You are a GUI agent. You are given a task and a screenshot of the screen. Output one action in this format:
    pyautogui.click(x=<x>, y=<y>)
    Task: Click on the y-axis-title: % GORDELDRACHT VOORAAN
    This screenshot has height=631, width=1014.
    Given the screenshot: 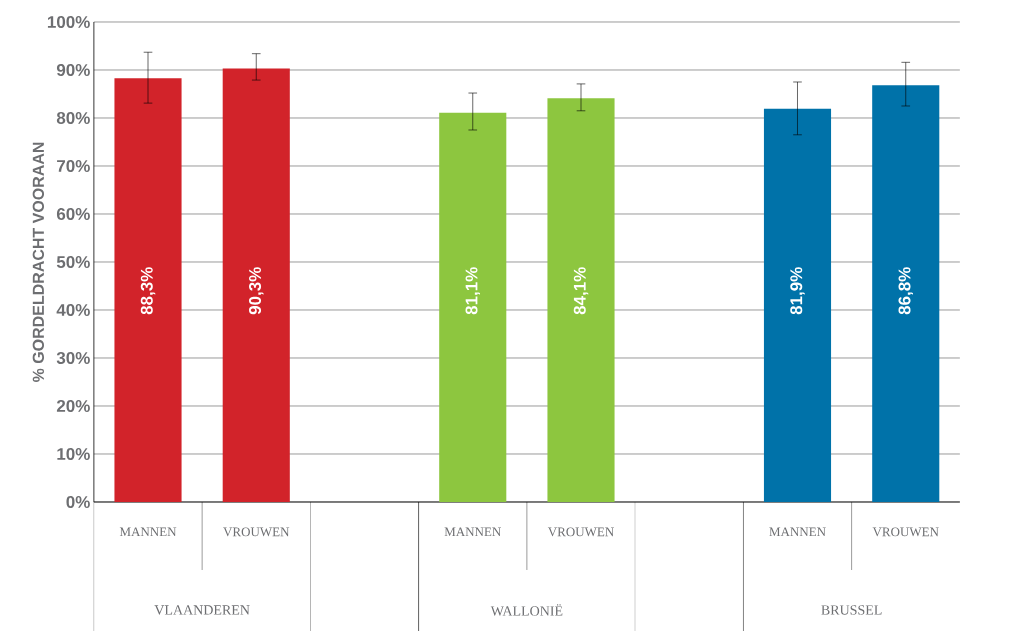 What is the action you would take?
    pyautogui.click(x=38, y=262)
    